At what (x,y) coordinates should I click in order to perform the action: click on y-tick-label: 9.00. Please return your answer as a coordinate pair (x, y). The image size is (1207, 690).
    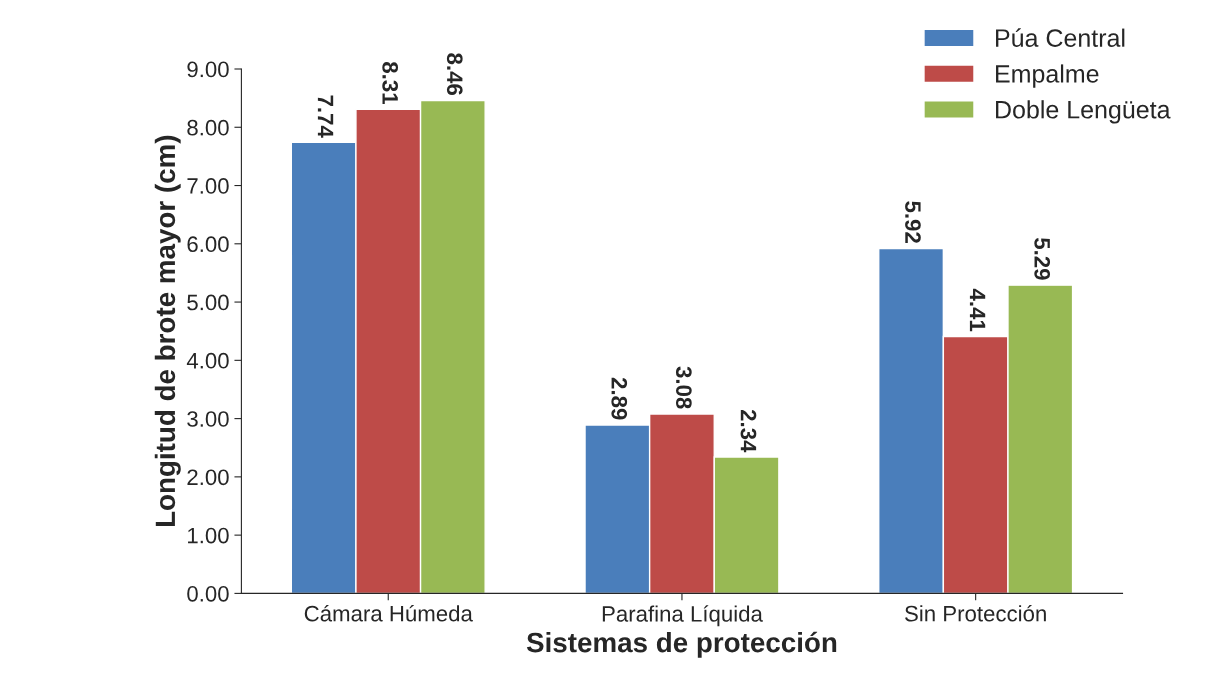
    Looking at the image, I should click on (208, 69).